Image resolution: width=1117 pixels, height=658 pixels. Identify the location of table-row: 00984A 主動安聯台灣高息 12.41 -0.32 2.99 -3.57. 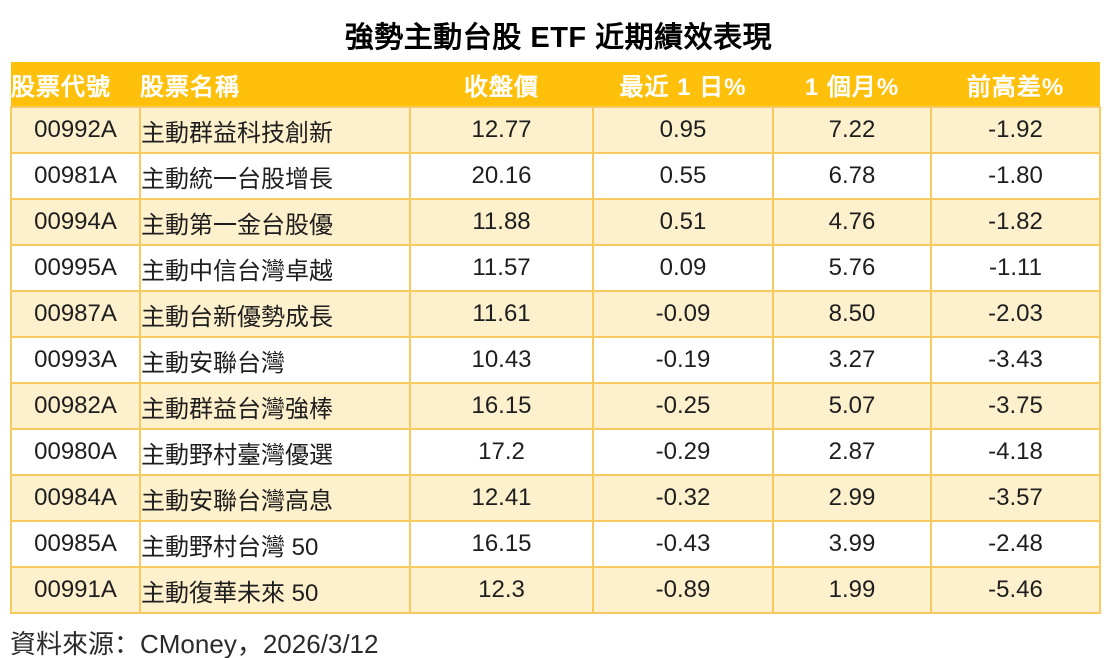
(555, 498).